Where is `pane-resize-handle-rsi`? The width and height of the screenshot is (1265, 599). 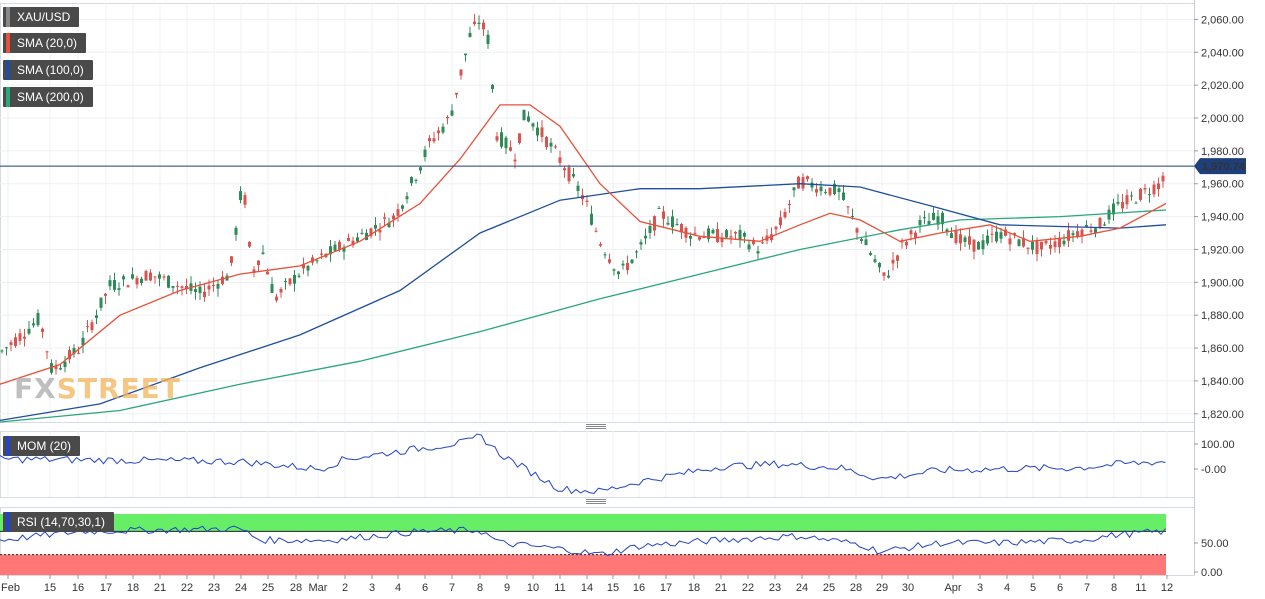
pane-resize-handle-rsi is located at coordinates (596, 501).